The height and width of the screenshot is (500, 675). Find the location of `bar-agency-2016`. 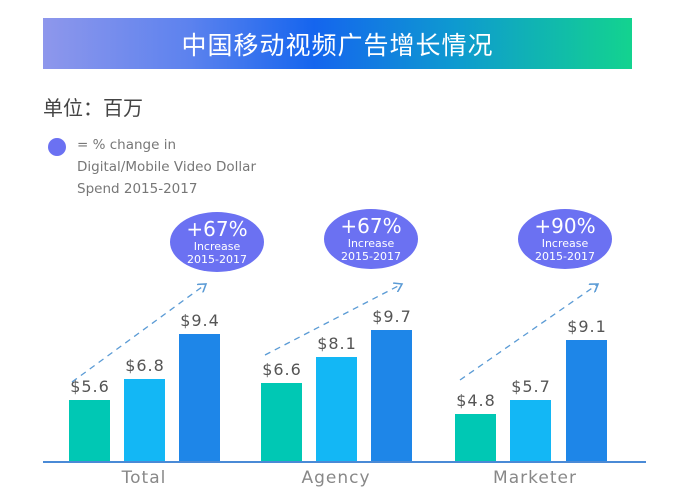

bar-agency-2016 is located at coordinates (336, 409).